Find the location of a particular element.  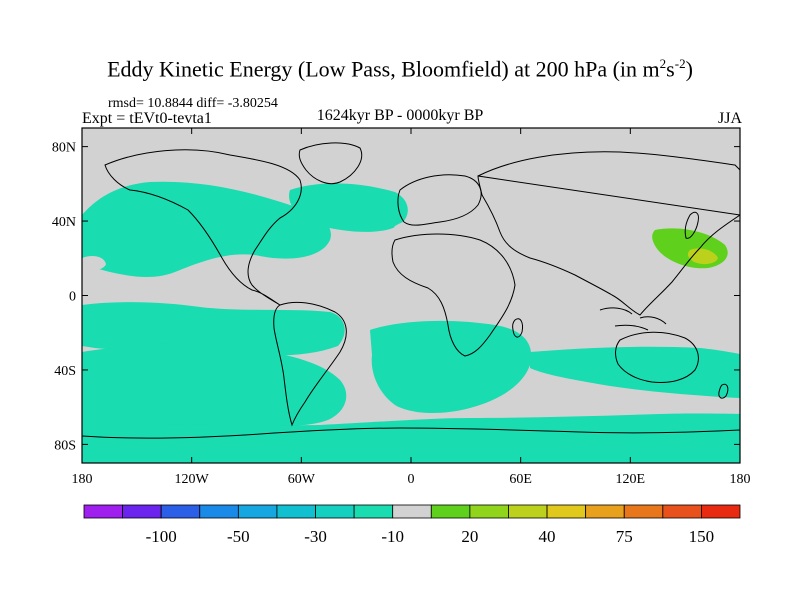

colorbar-label: -100 is located at coordinates (161, 536).